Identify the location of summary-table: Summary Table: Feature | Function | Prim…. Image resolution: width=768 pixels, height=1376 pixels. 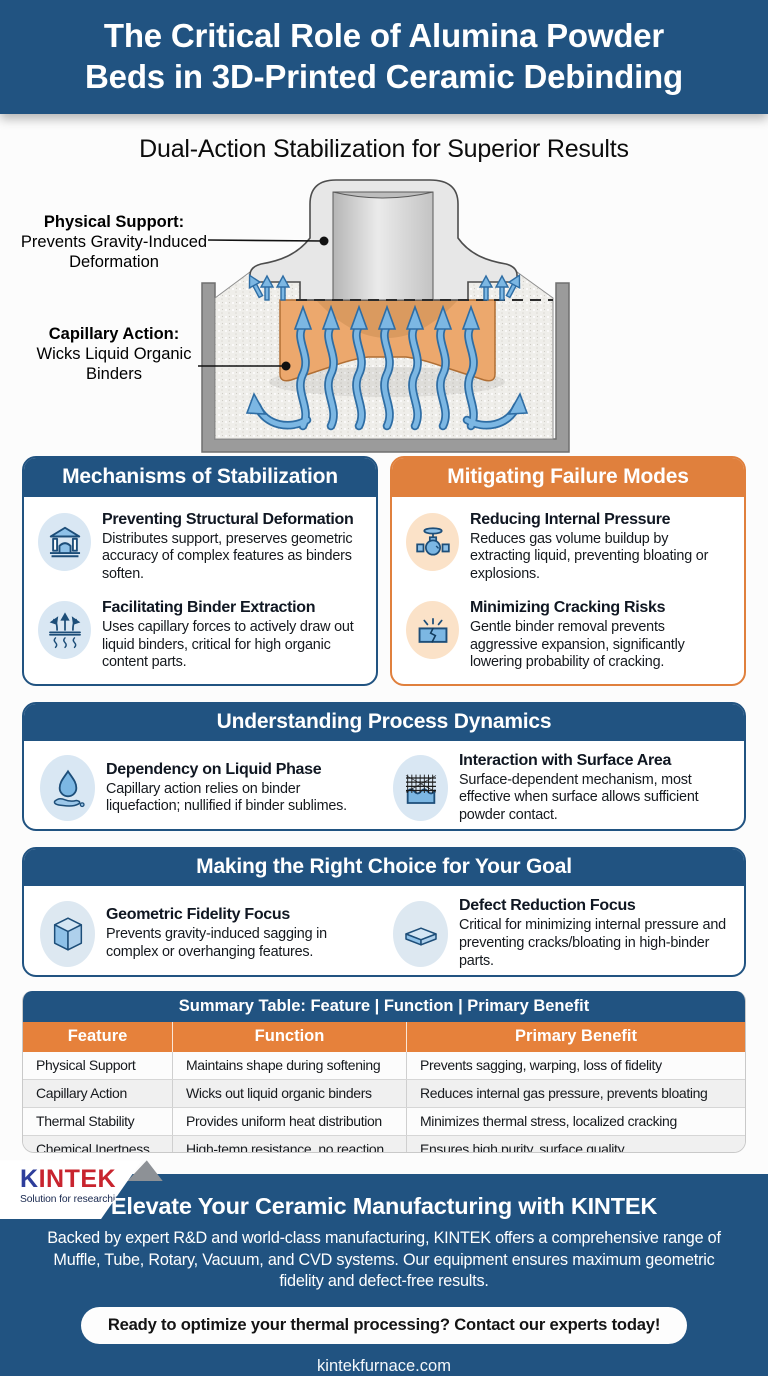
(384, 1072).